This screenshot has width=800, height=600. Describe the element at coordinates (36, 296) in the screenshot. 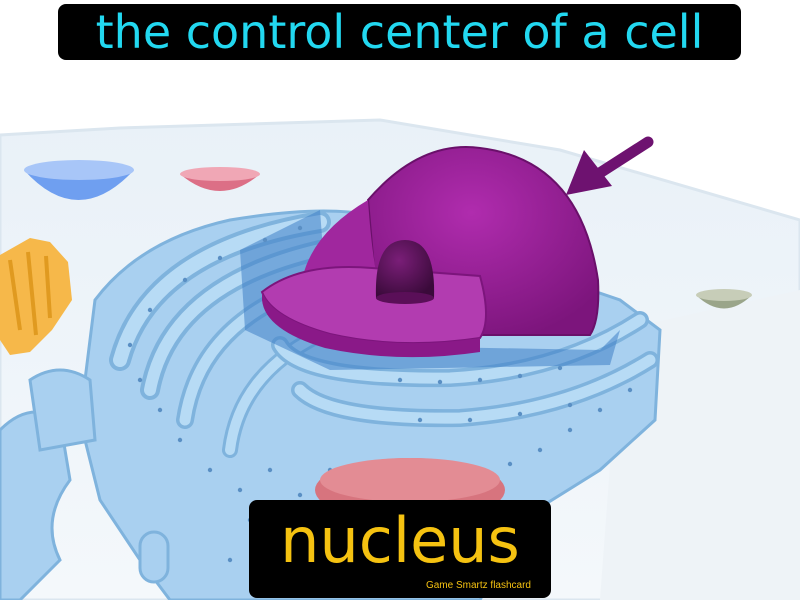

I see `orange-organelle` at that location.